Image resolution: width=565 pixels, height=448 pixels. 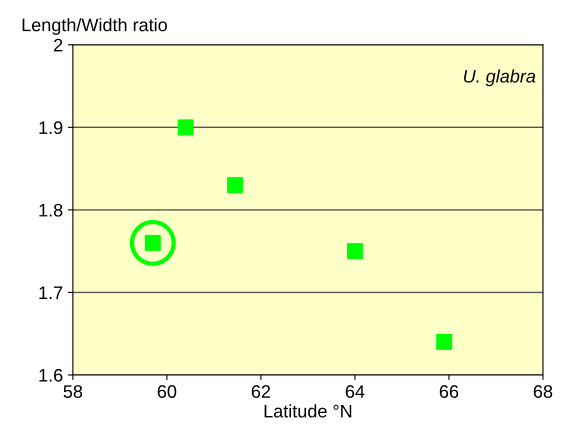 I want to click on y-tick-label: 1.8, so click(x=50, y=210).